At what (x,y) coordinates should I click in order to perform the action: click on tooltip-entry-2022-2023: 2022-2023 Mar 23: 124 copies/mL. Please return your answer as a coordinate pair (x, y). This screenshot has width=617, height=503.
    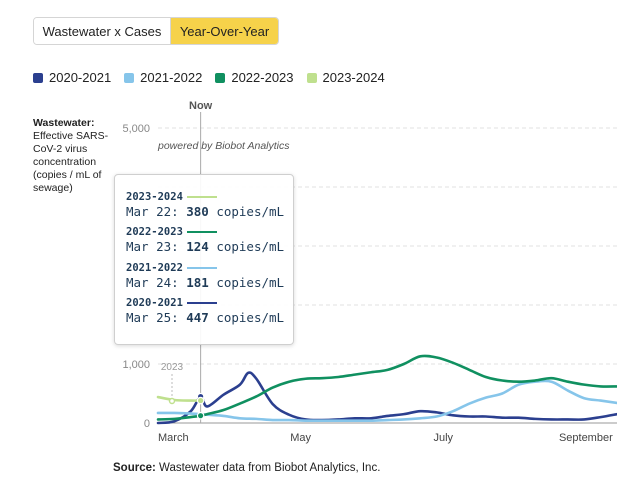
    Looking at the image, I should click on (205, 240).